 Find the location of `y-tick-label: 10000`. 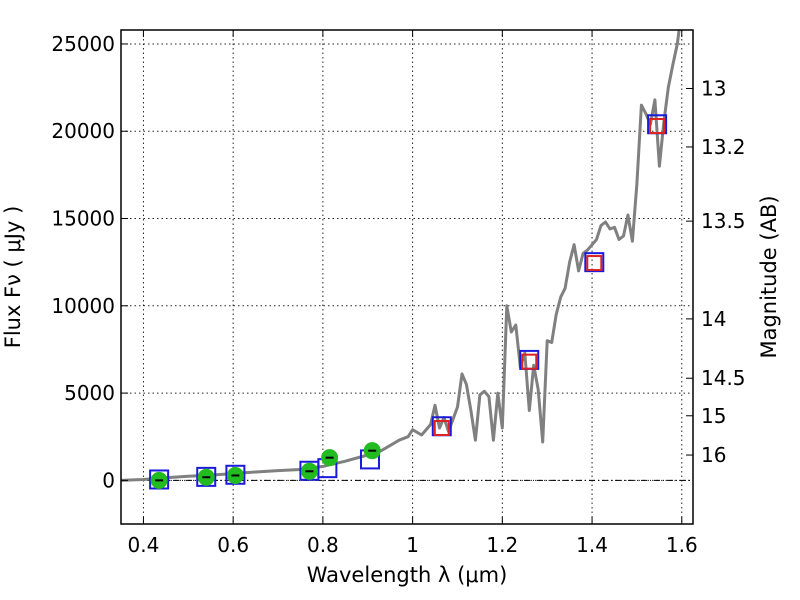

y-tick-label: 10000 is located at coordinates (83, 306).